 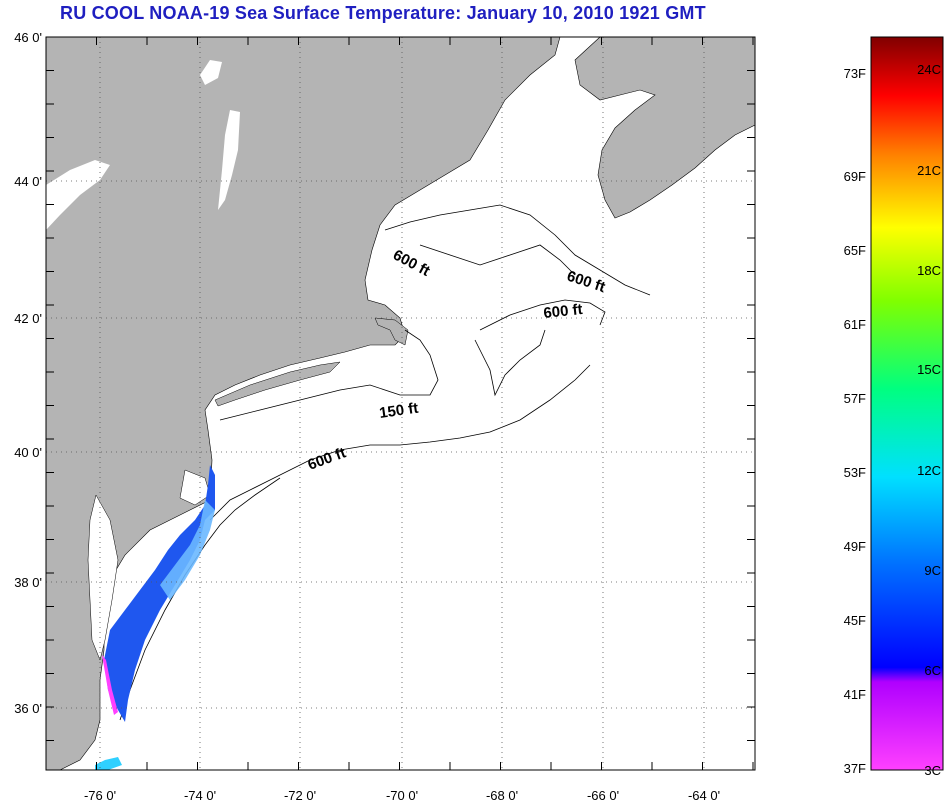 I want to click on colorbar-gradient, so click(x=907, y=403).